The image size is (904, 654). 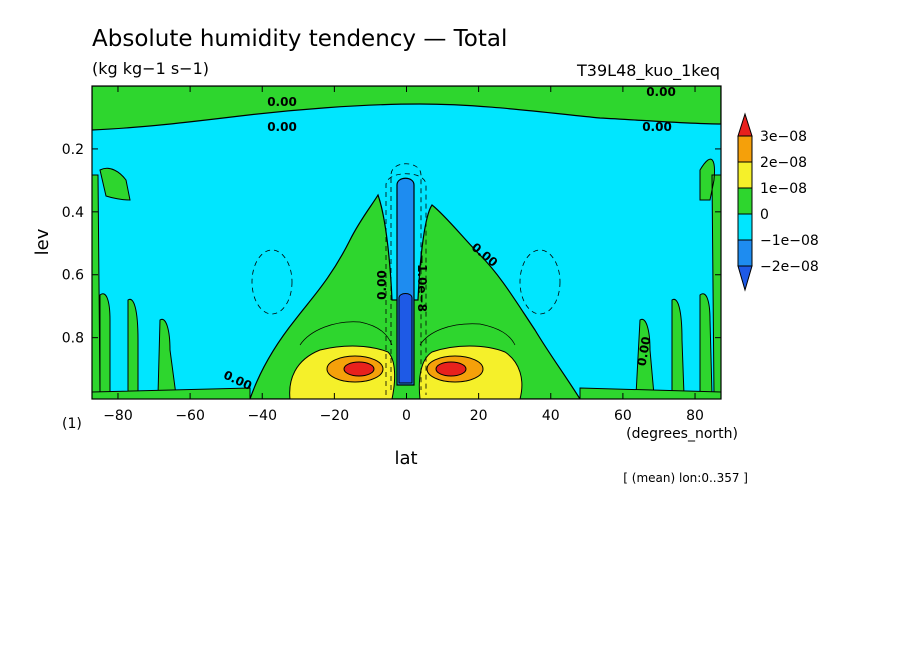 What do you see at coordinates (783, 137) in the screenshot?
I see `colorbar-label: 3e−08` at bounding box center [783, 137].